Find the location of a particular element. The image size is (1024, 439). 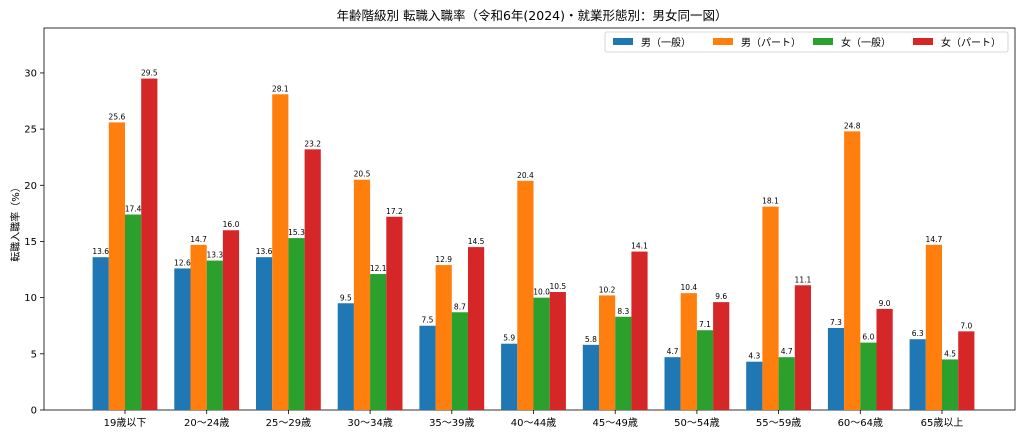

value-label: 7.1 is located at coordinates (705, 324).